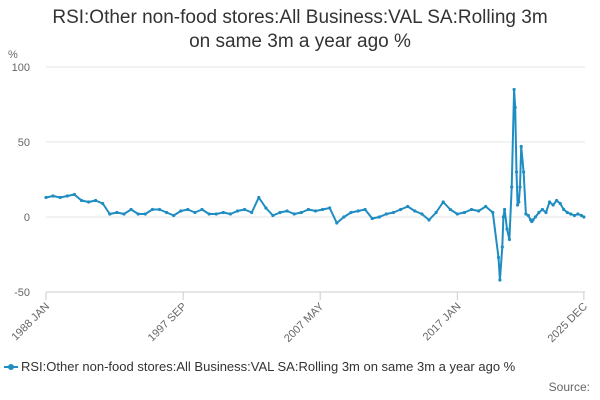 Image resolution: width=600 pixels, height=400 pixels. I want to click on y-axis-label: %, so click(13, 55).